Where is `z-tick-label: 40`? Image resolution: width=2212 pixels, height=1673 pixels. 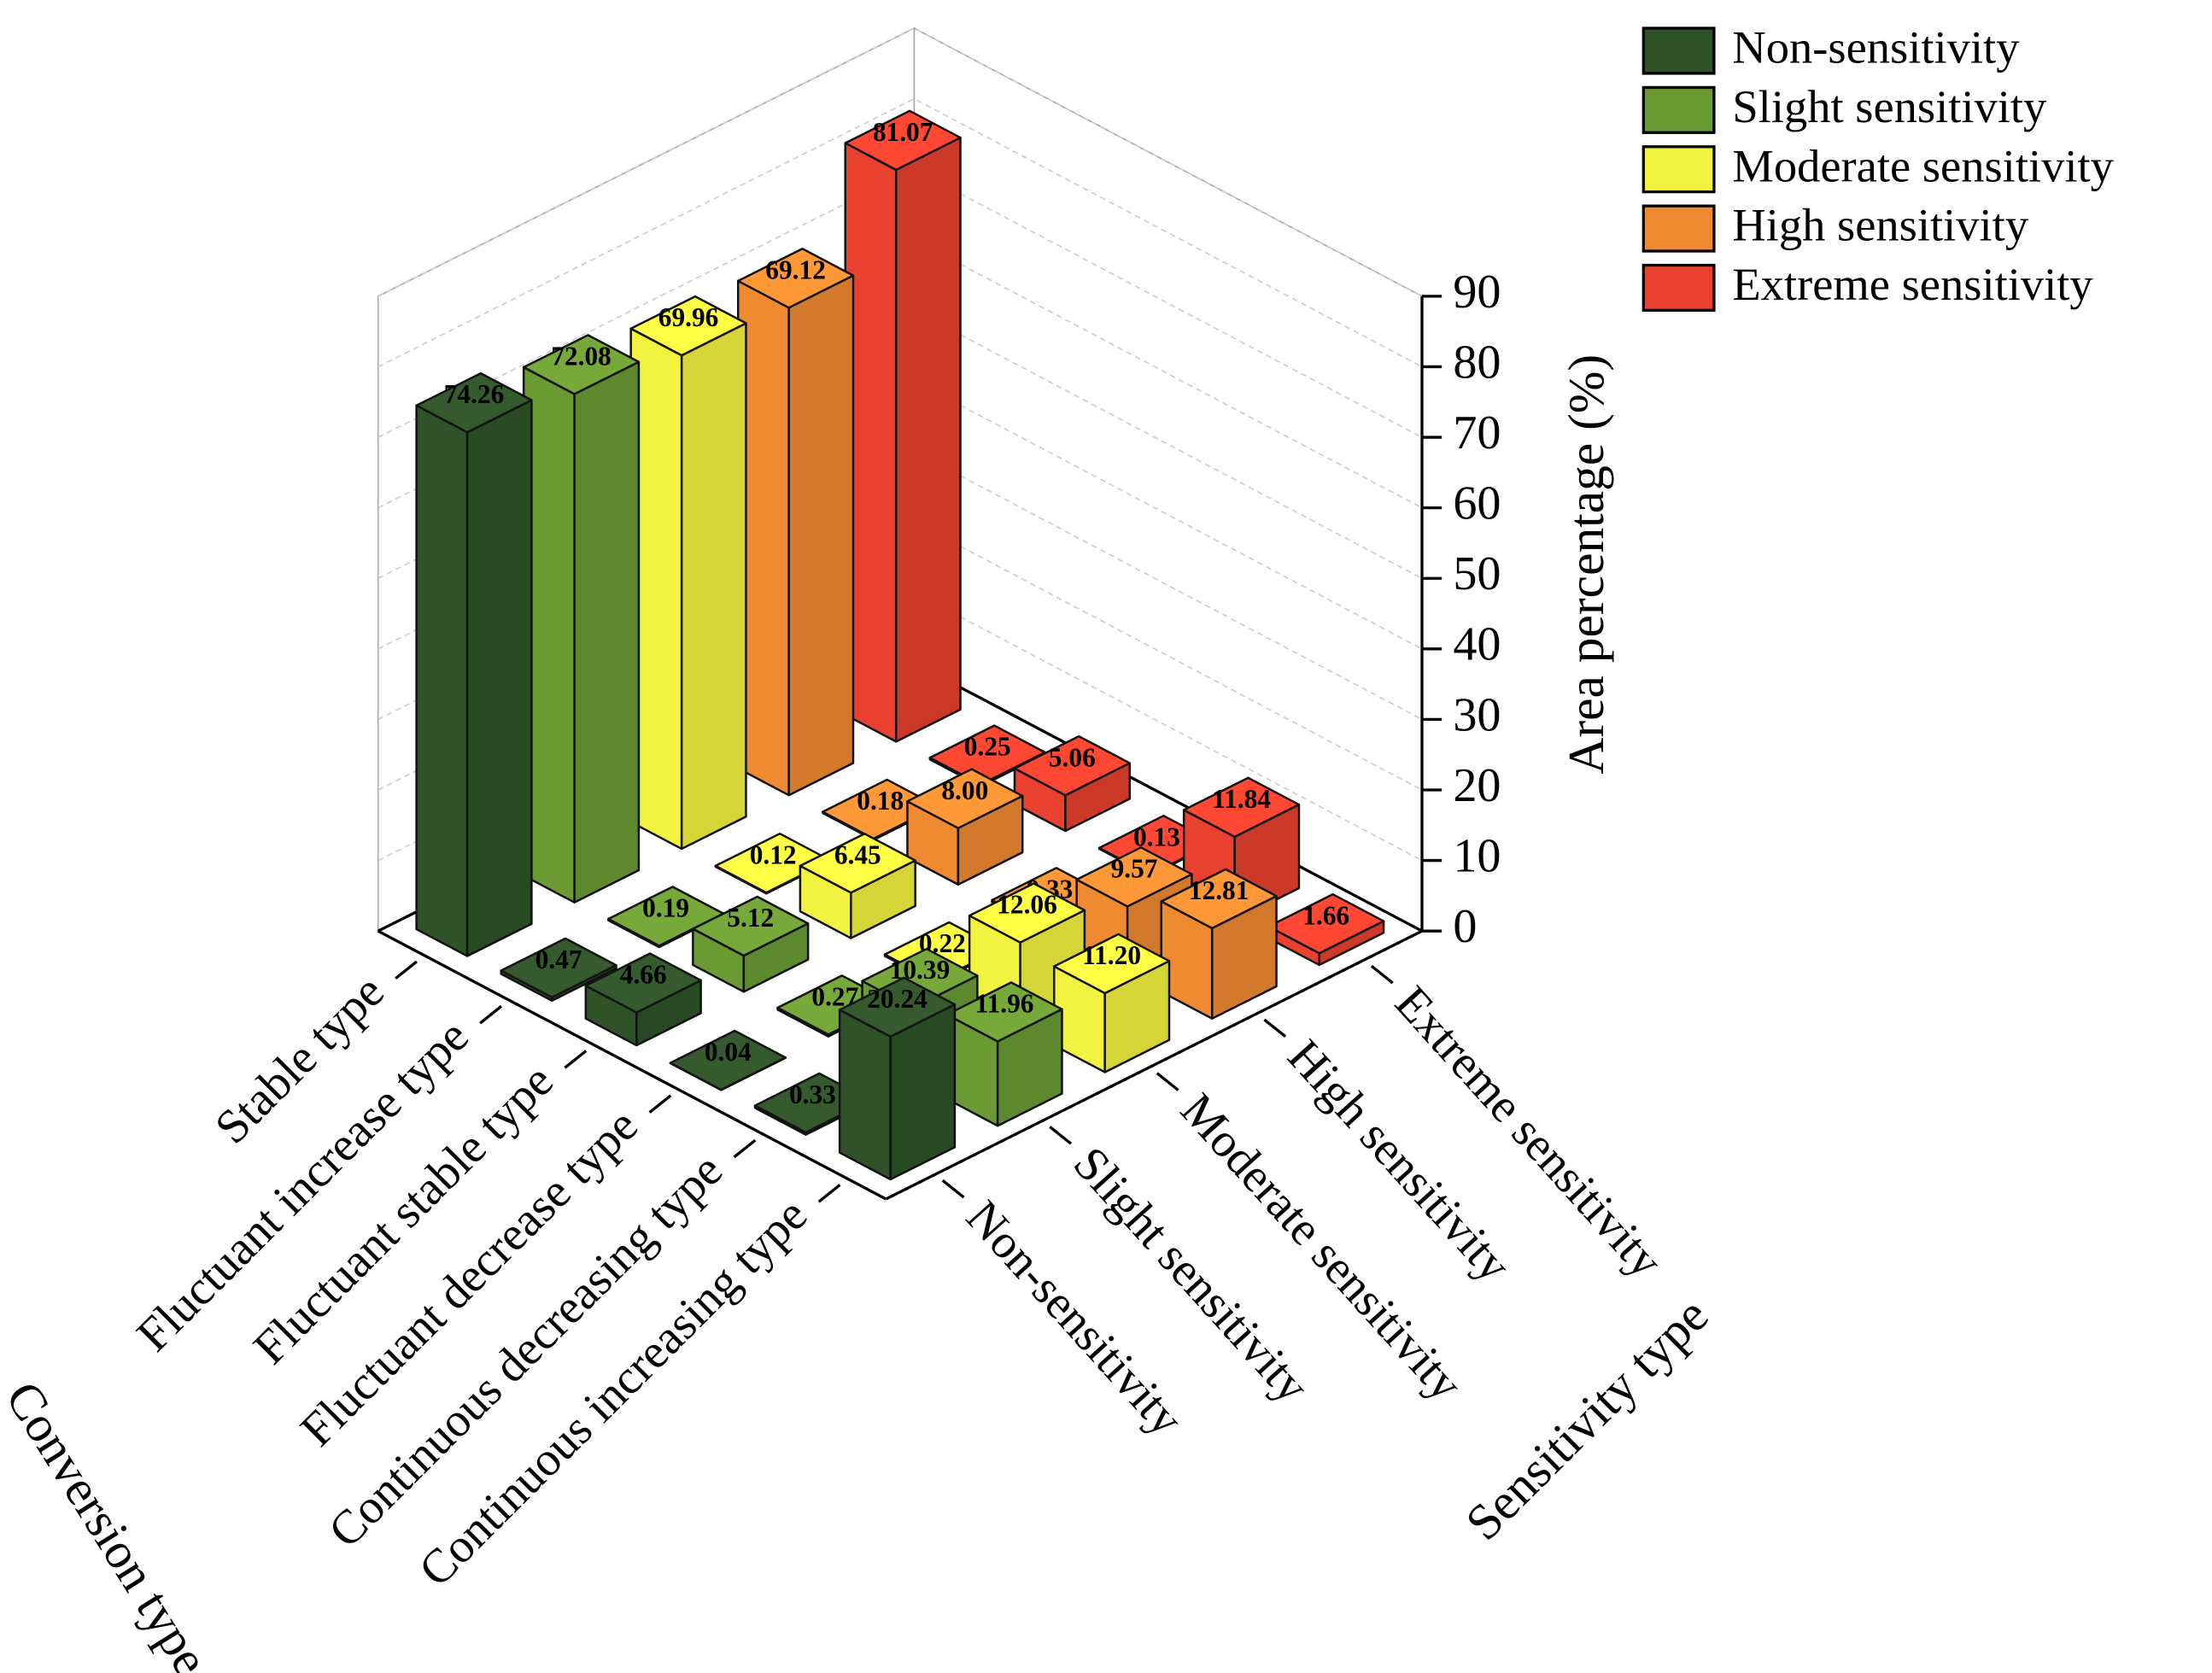 z-tick-label: 40 is located at coordinates (1477, 644).